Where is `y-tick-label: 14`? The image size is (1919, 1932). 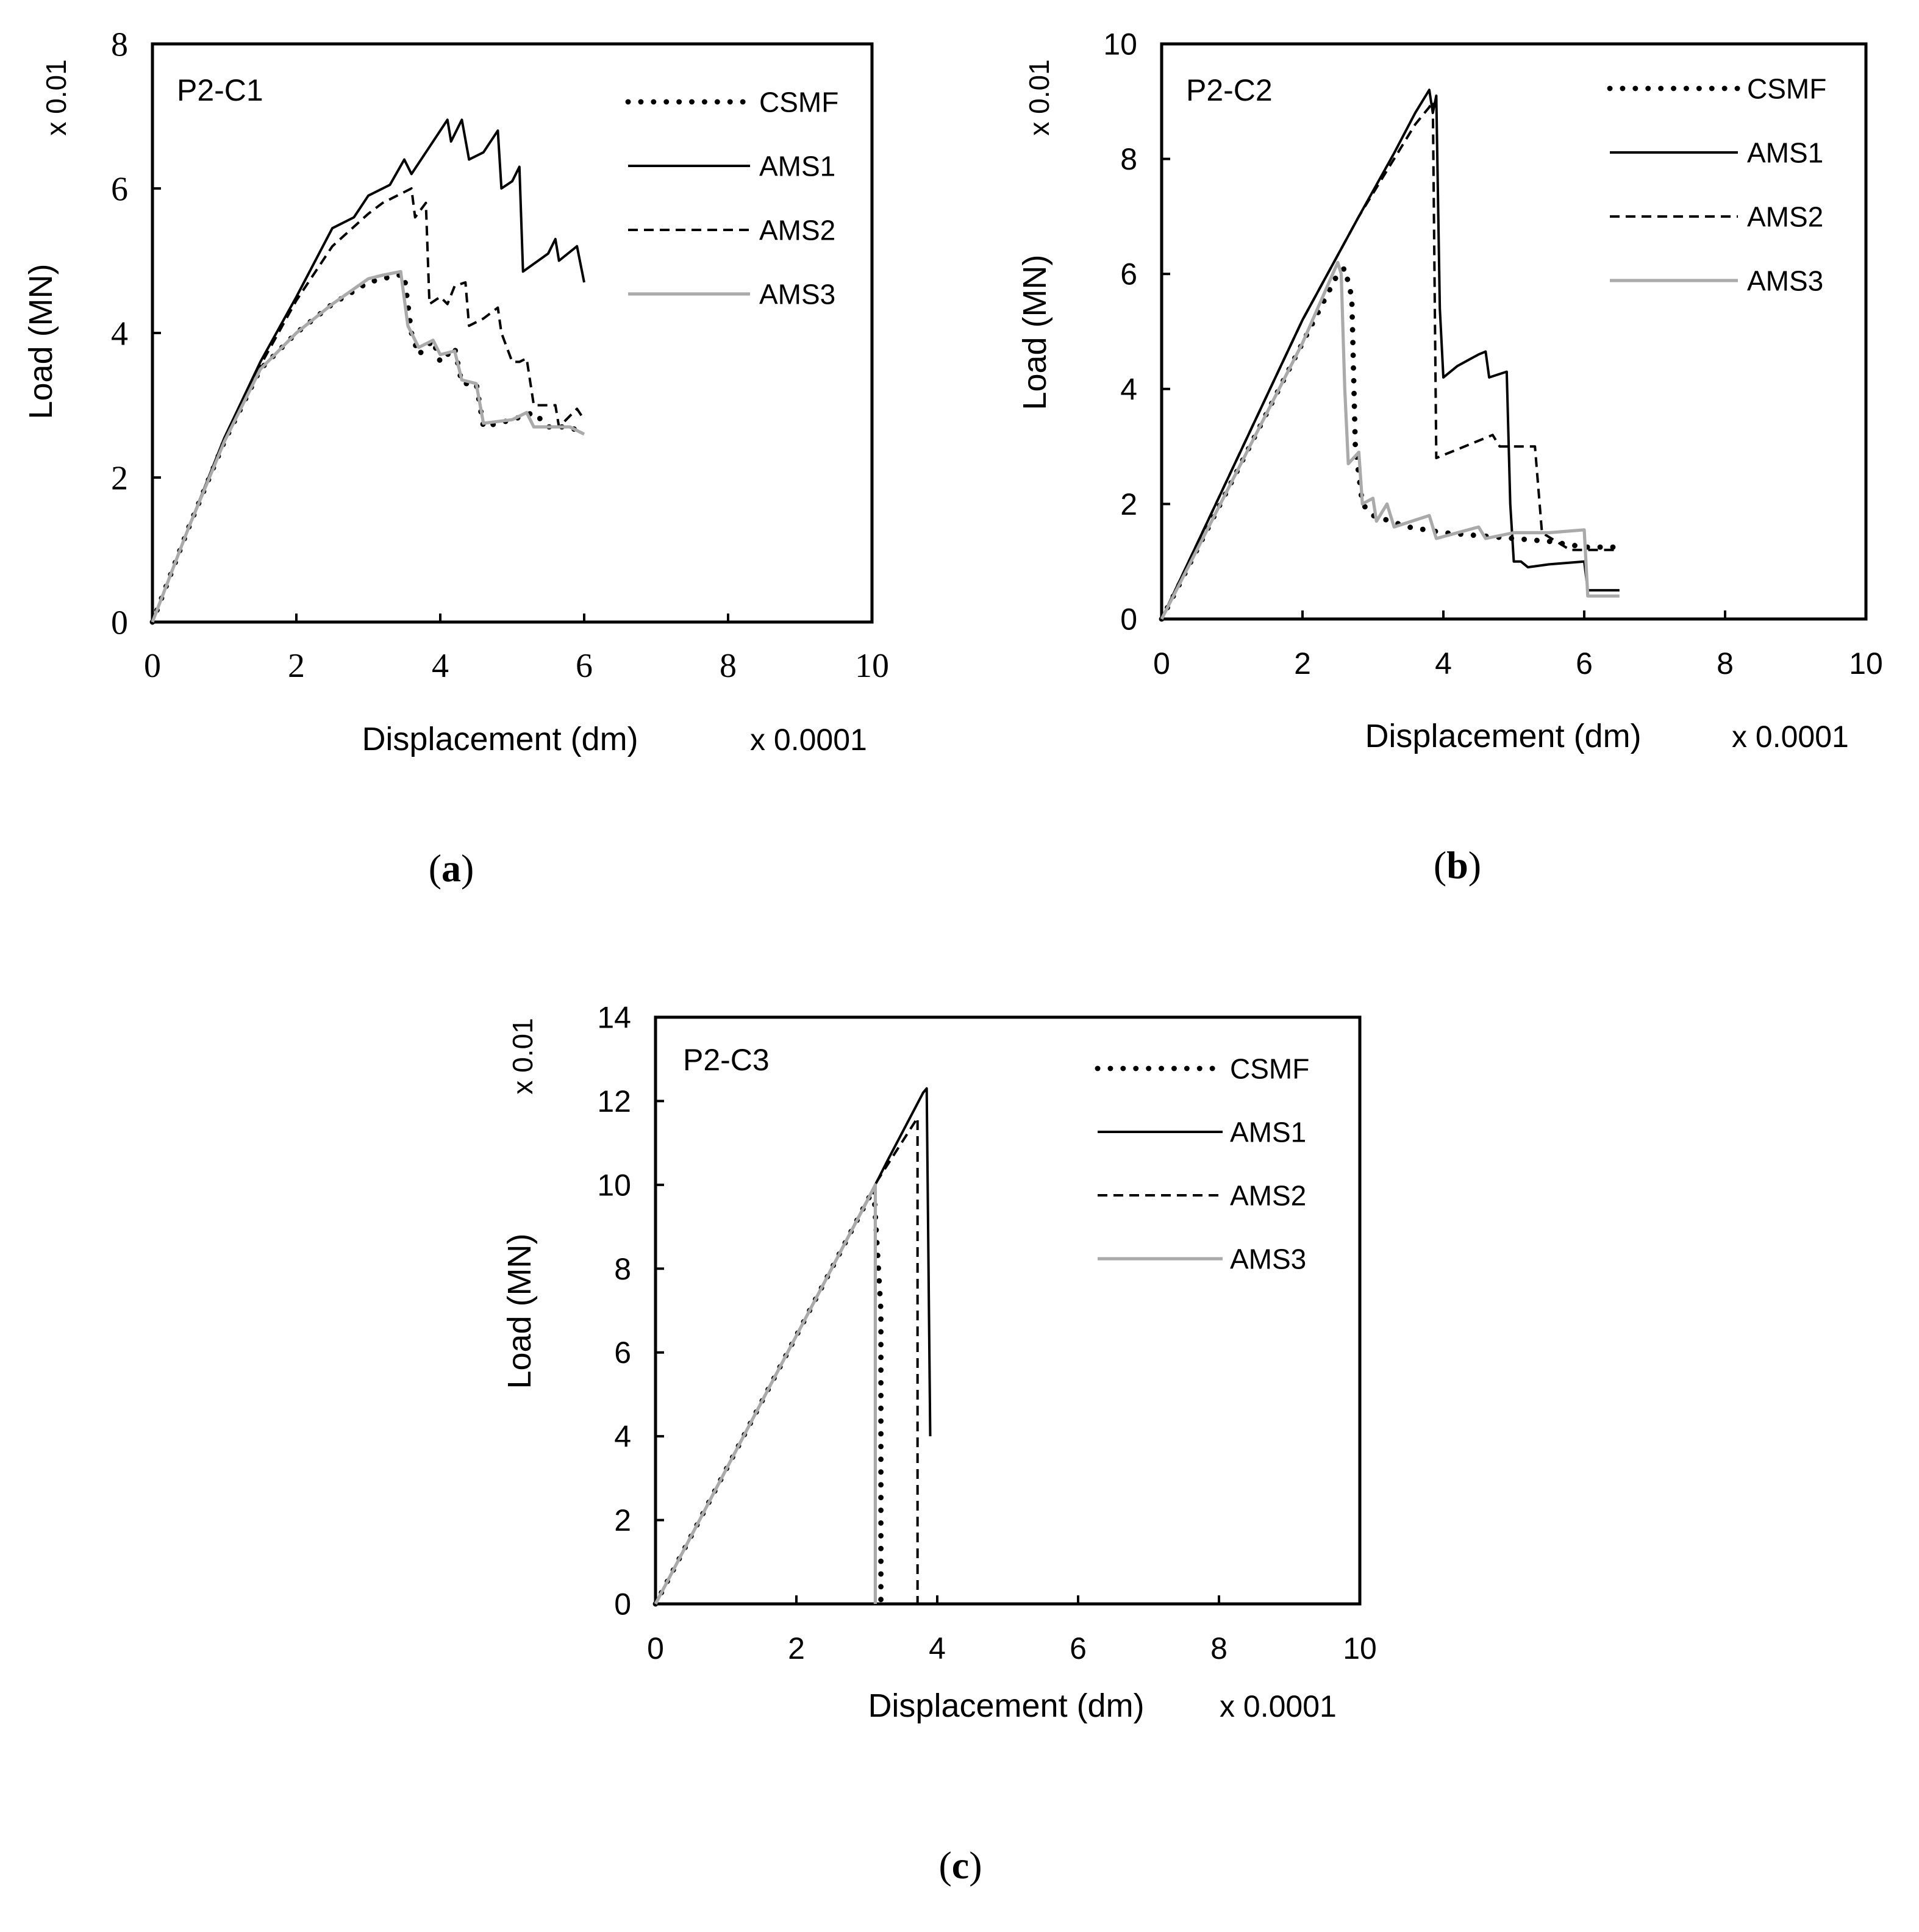 y-tick-label: 14 is located at coordinates (614, 1018).